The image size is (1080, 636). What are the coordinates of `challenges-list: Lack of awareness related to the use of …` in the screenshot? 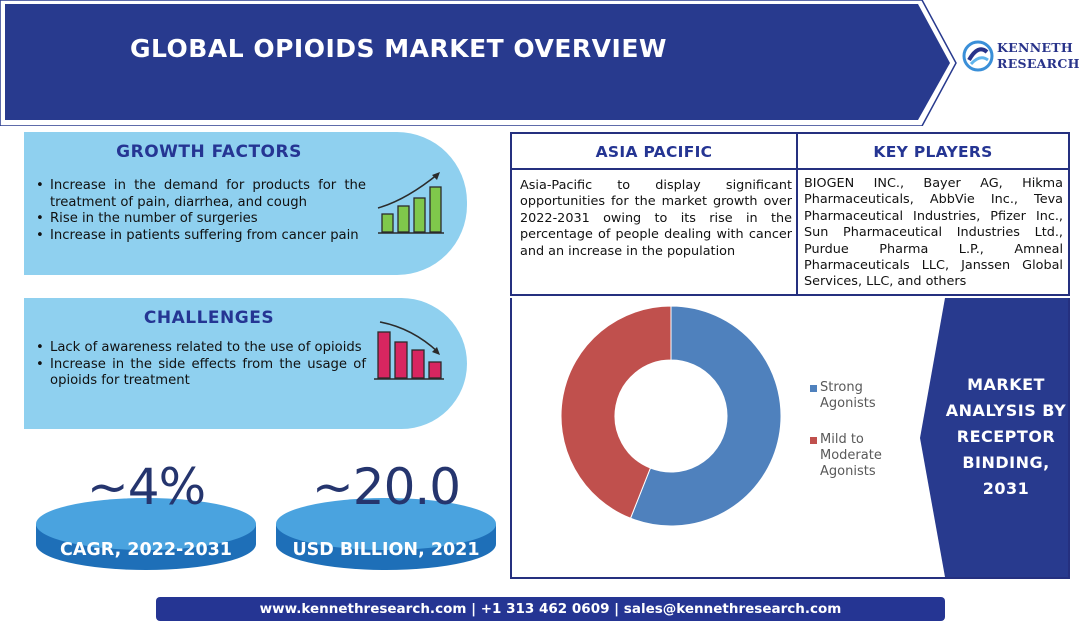 It's located at (201, 365).